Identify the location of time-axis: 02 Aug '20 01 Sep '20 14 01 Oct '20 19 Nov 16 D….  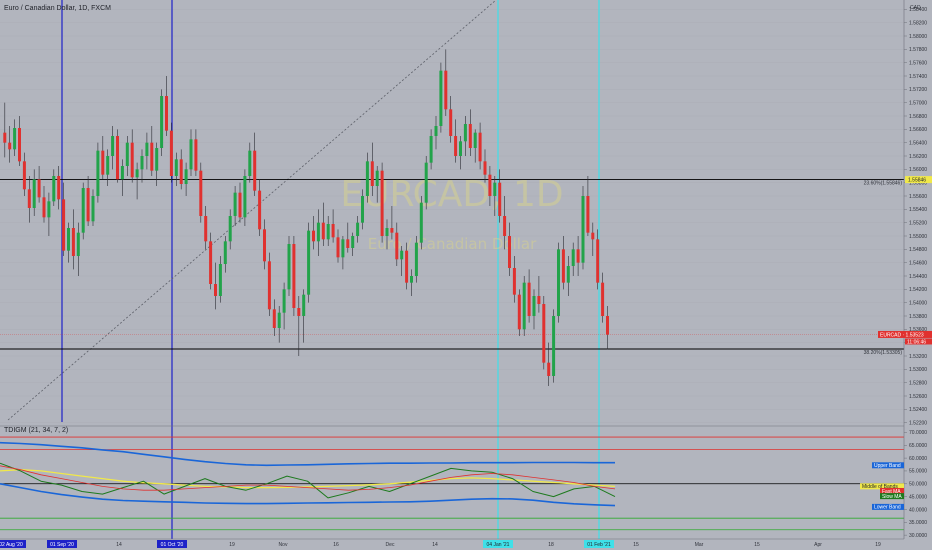
(440, 544).